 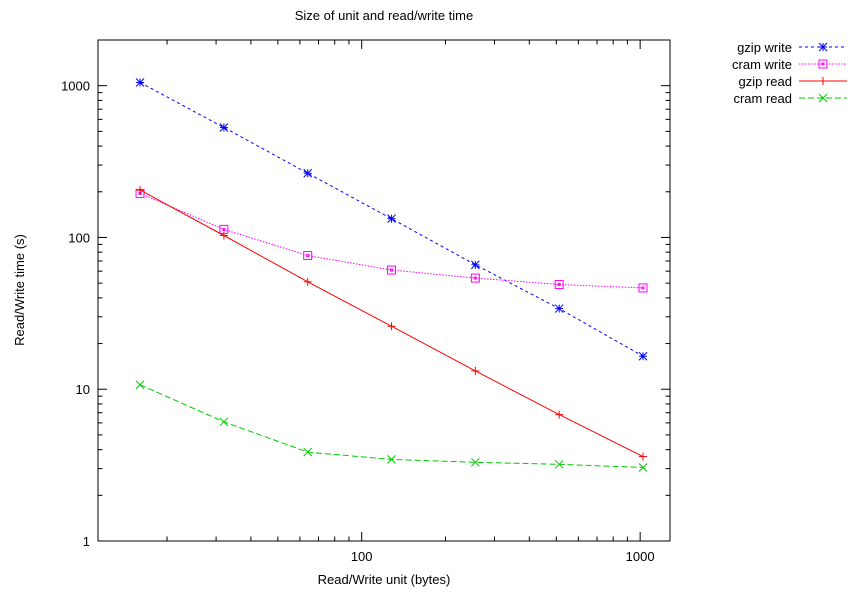 What do you see at coordinates (762, 64) in the screenshot?
I see `legend-label-cram-write: cram write` at bounding box center [762, 64].